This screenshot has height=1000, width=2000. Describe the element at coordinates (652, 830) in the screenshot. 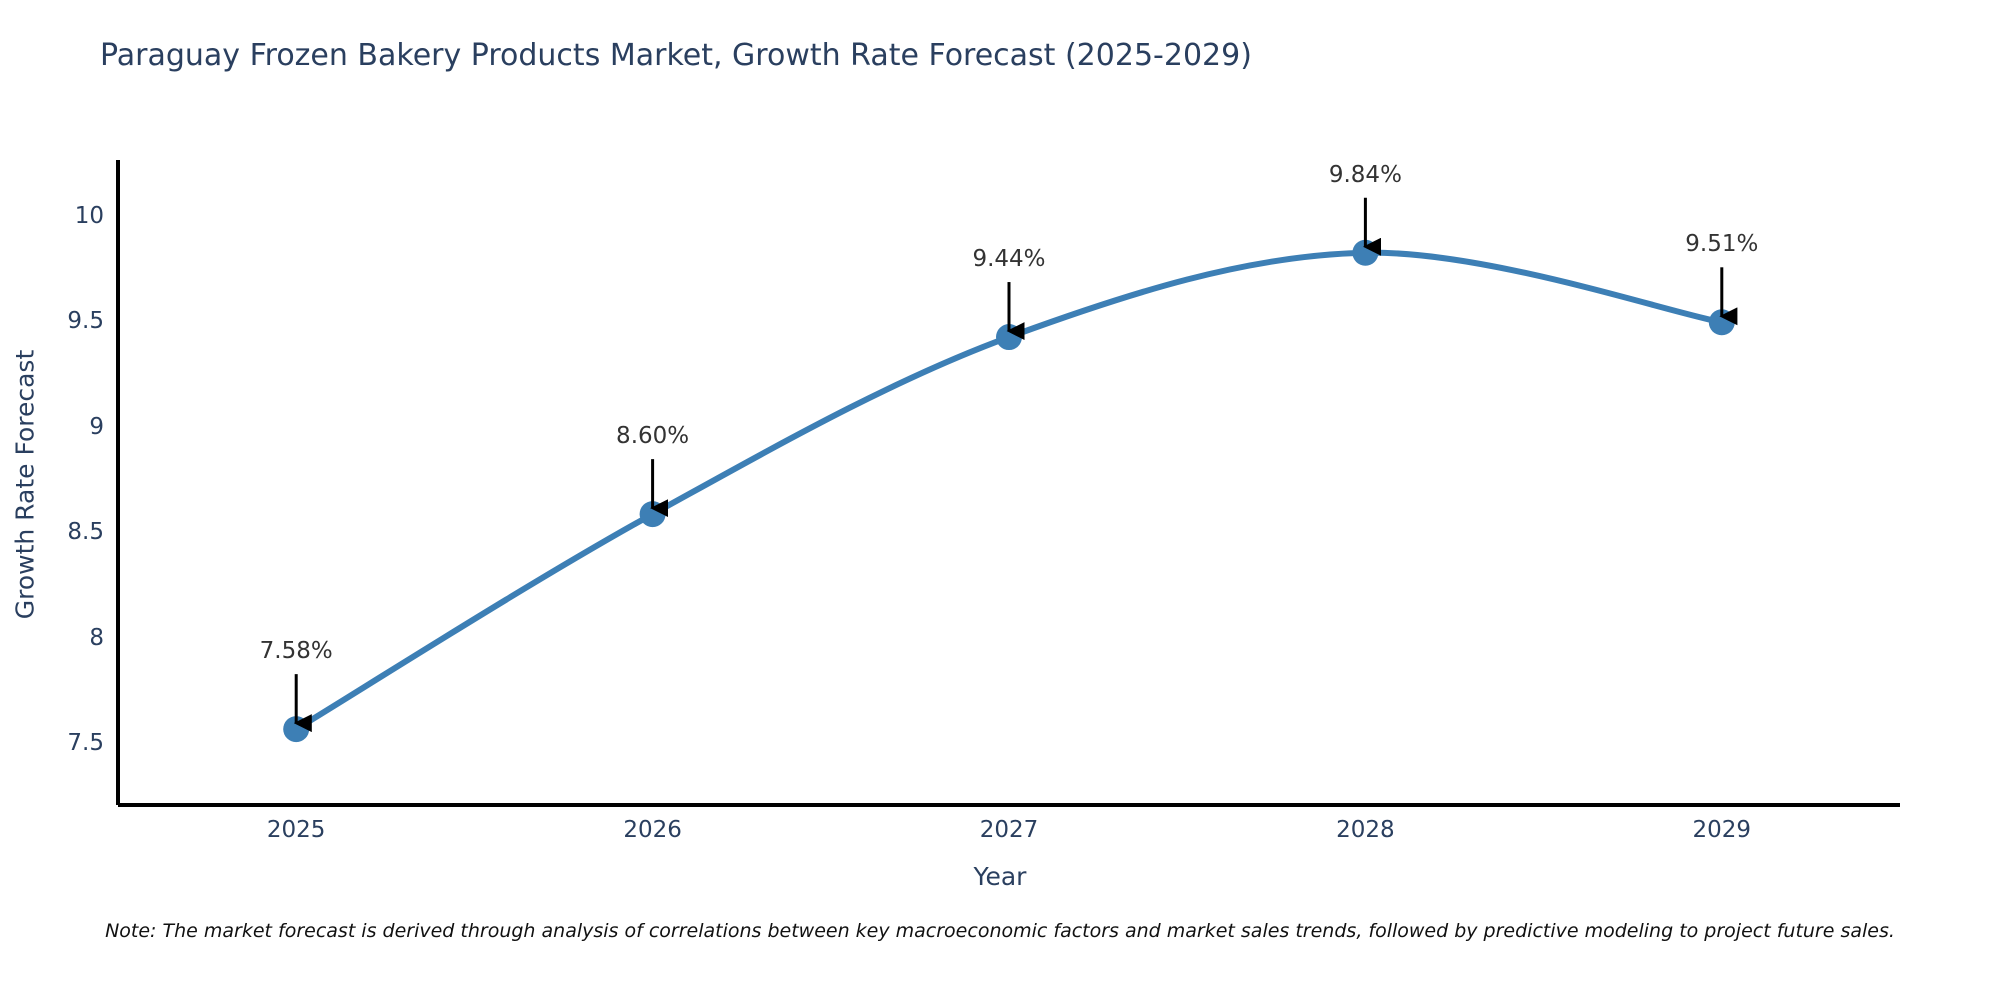

I see `x-tick-label: 2026` at that location.